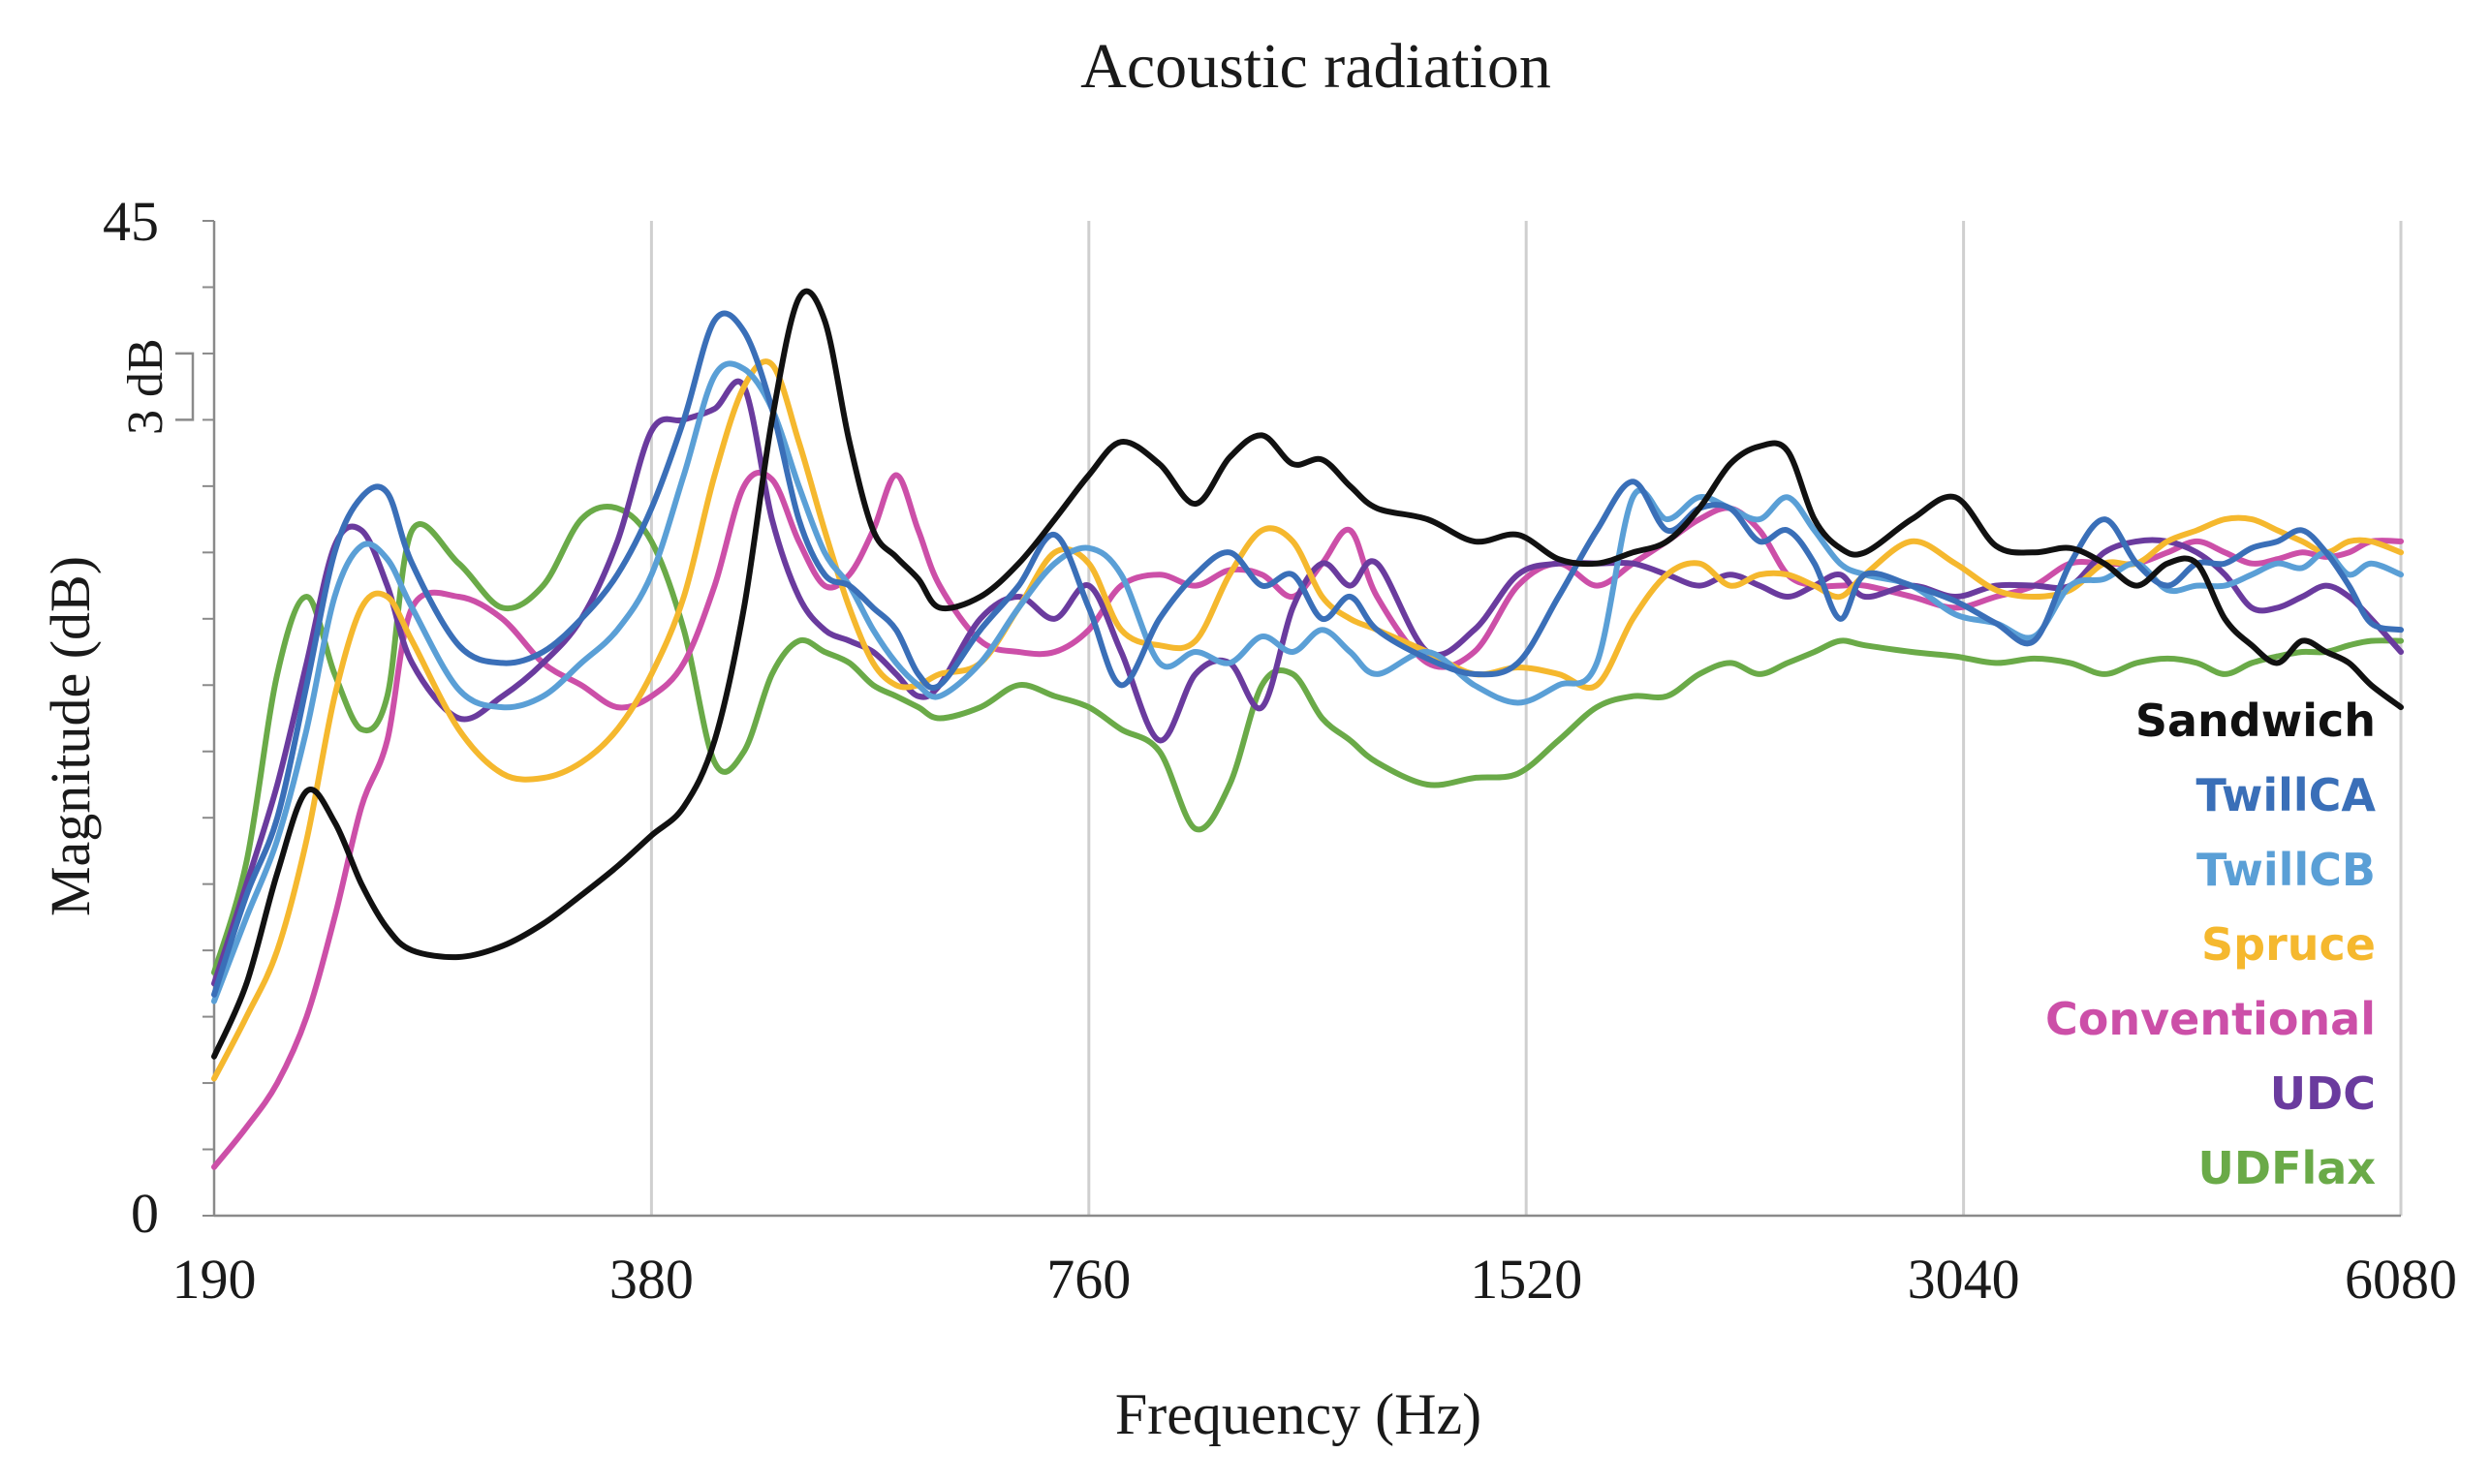 This screenshot has width=2491, height=1484. Describe the element at coordinates (1526, 1279) in the screenshot. I see `x-tick-label-1520: 1520` at that location.